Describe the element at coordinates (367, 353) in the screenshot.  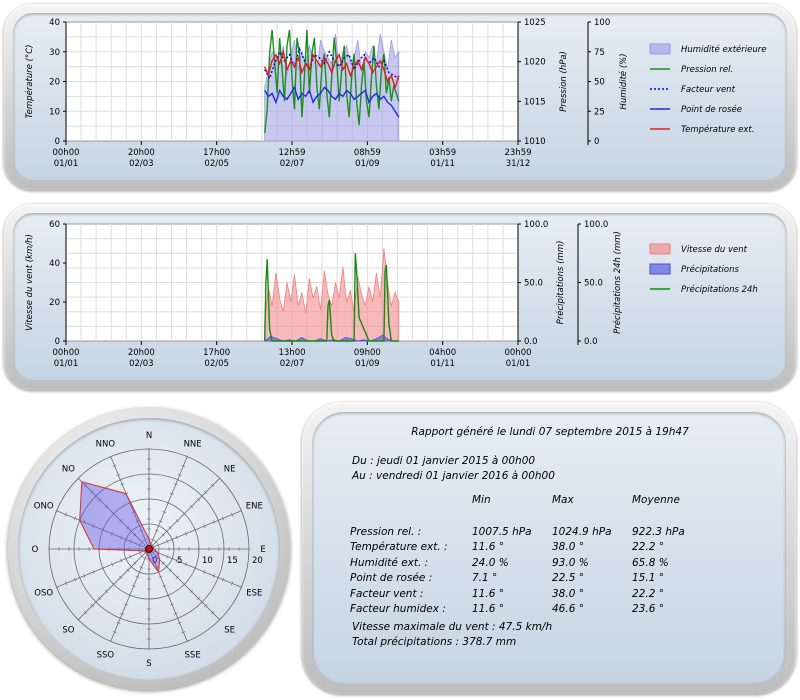
I see `x-tick-label: 09h00` at that location.